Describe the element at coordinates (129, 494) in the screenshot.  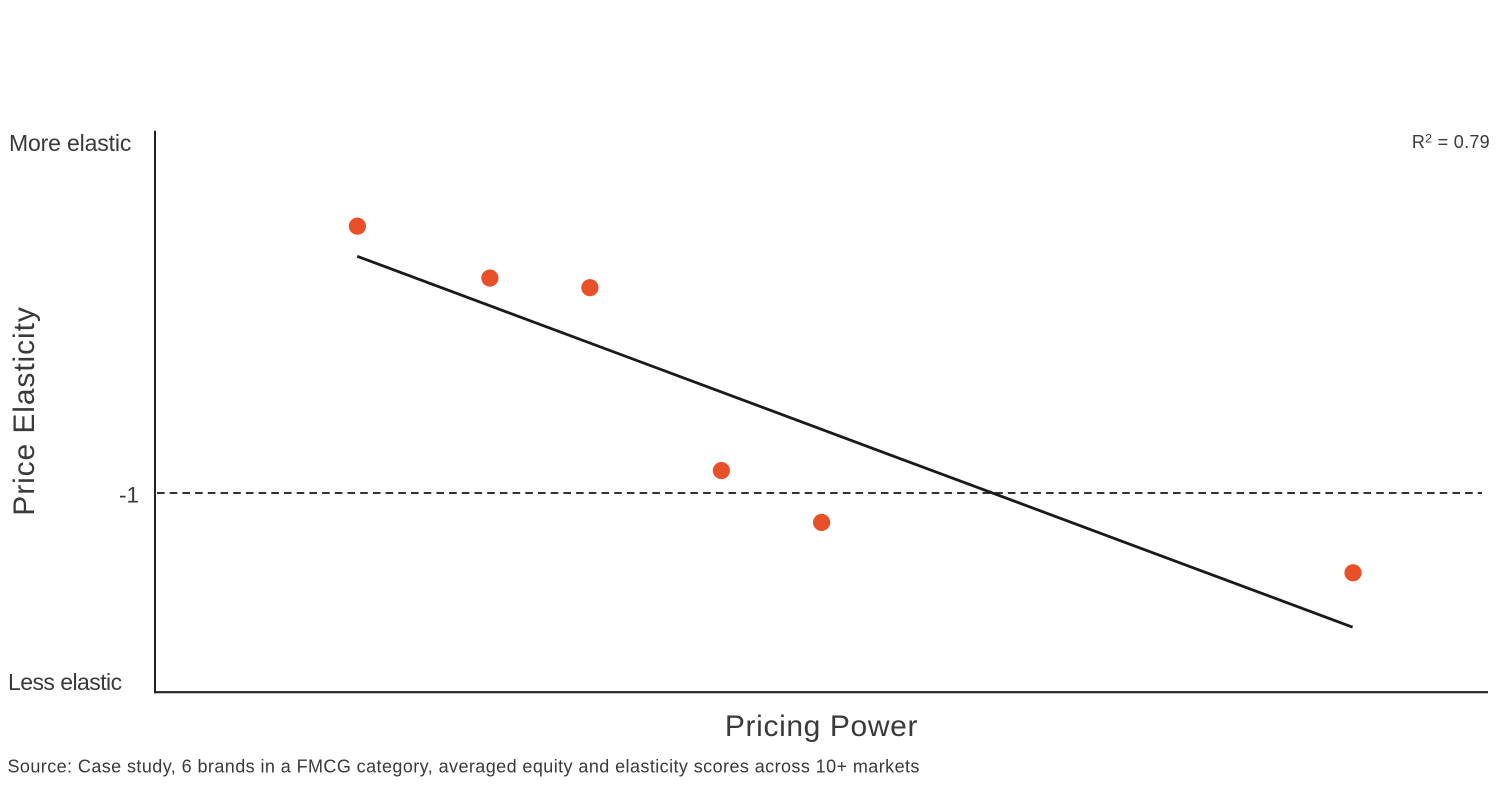
I see `svg-text: -1` at that location.